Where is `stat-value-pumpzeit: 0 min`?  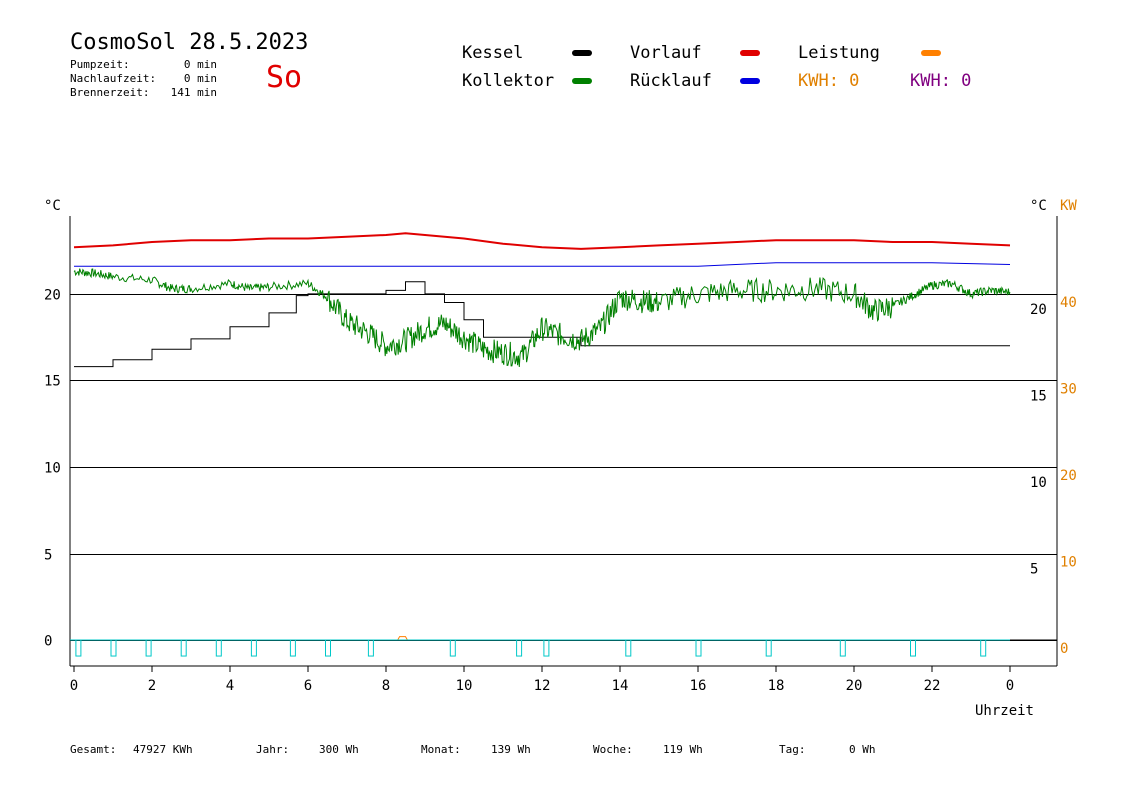 stat-value-pumpzeit: 0 min is located at coordinates (200, 64).